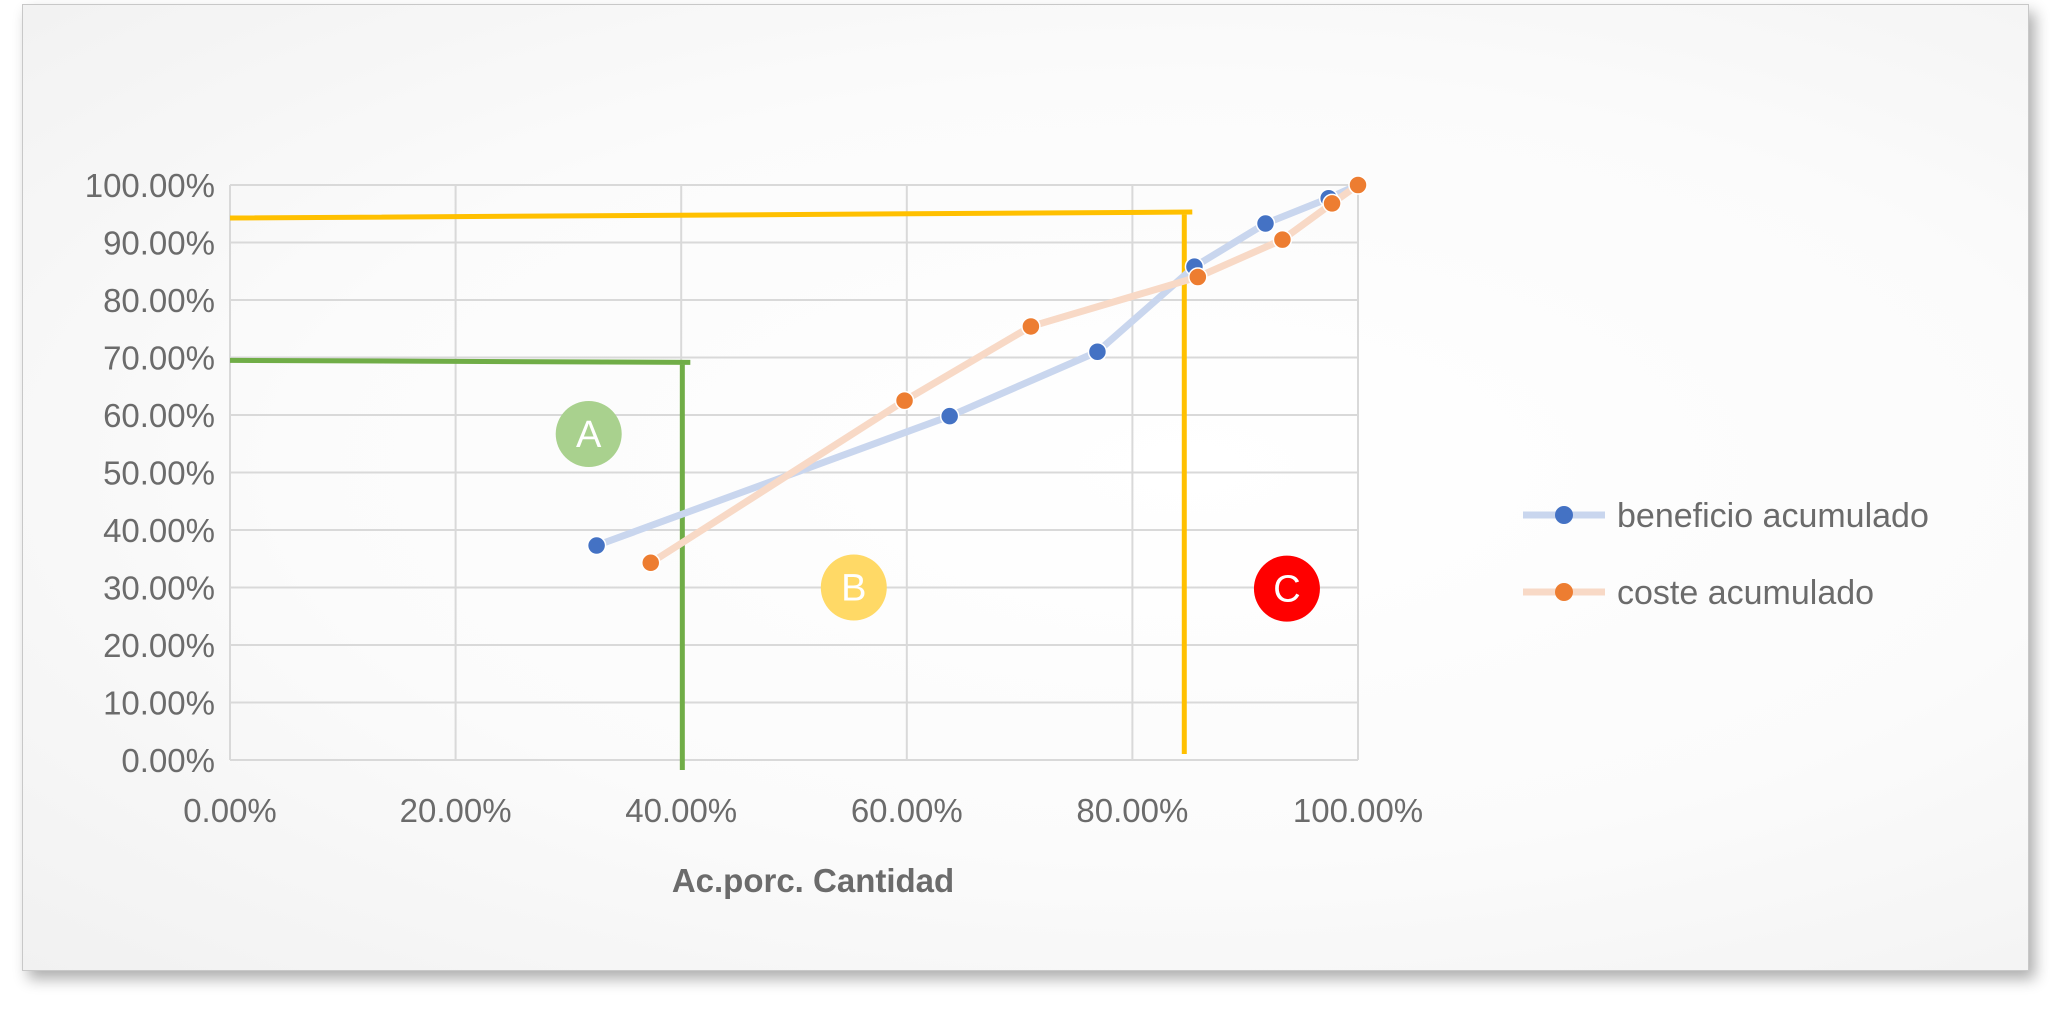  Describe the element at coordinates (159, 415) in the screenshot. I see `y-tick-label: 60.00%` at that location.